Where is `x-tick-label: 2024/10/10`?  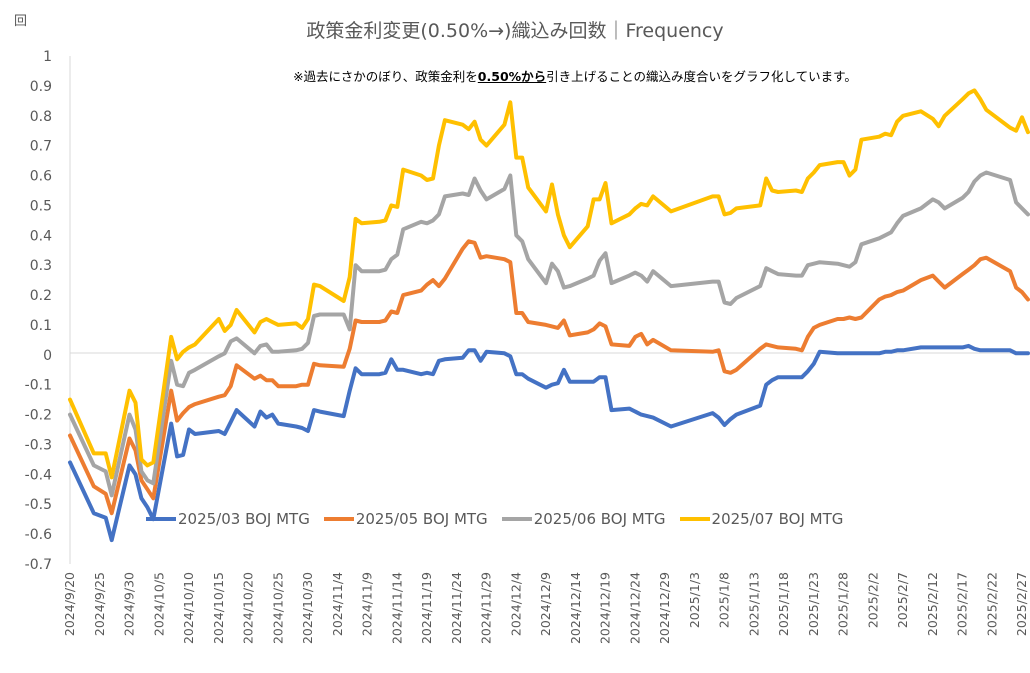
x-tick-label: 2024/10/10 is located at coordinates (188, 608).